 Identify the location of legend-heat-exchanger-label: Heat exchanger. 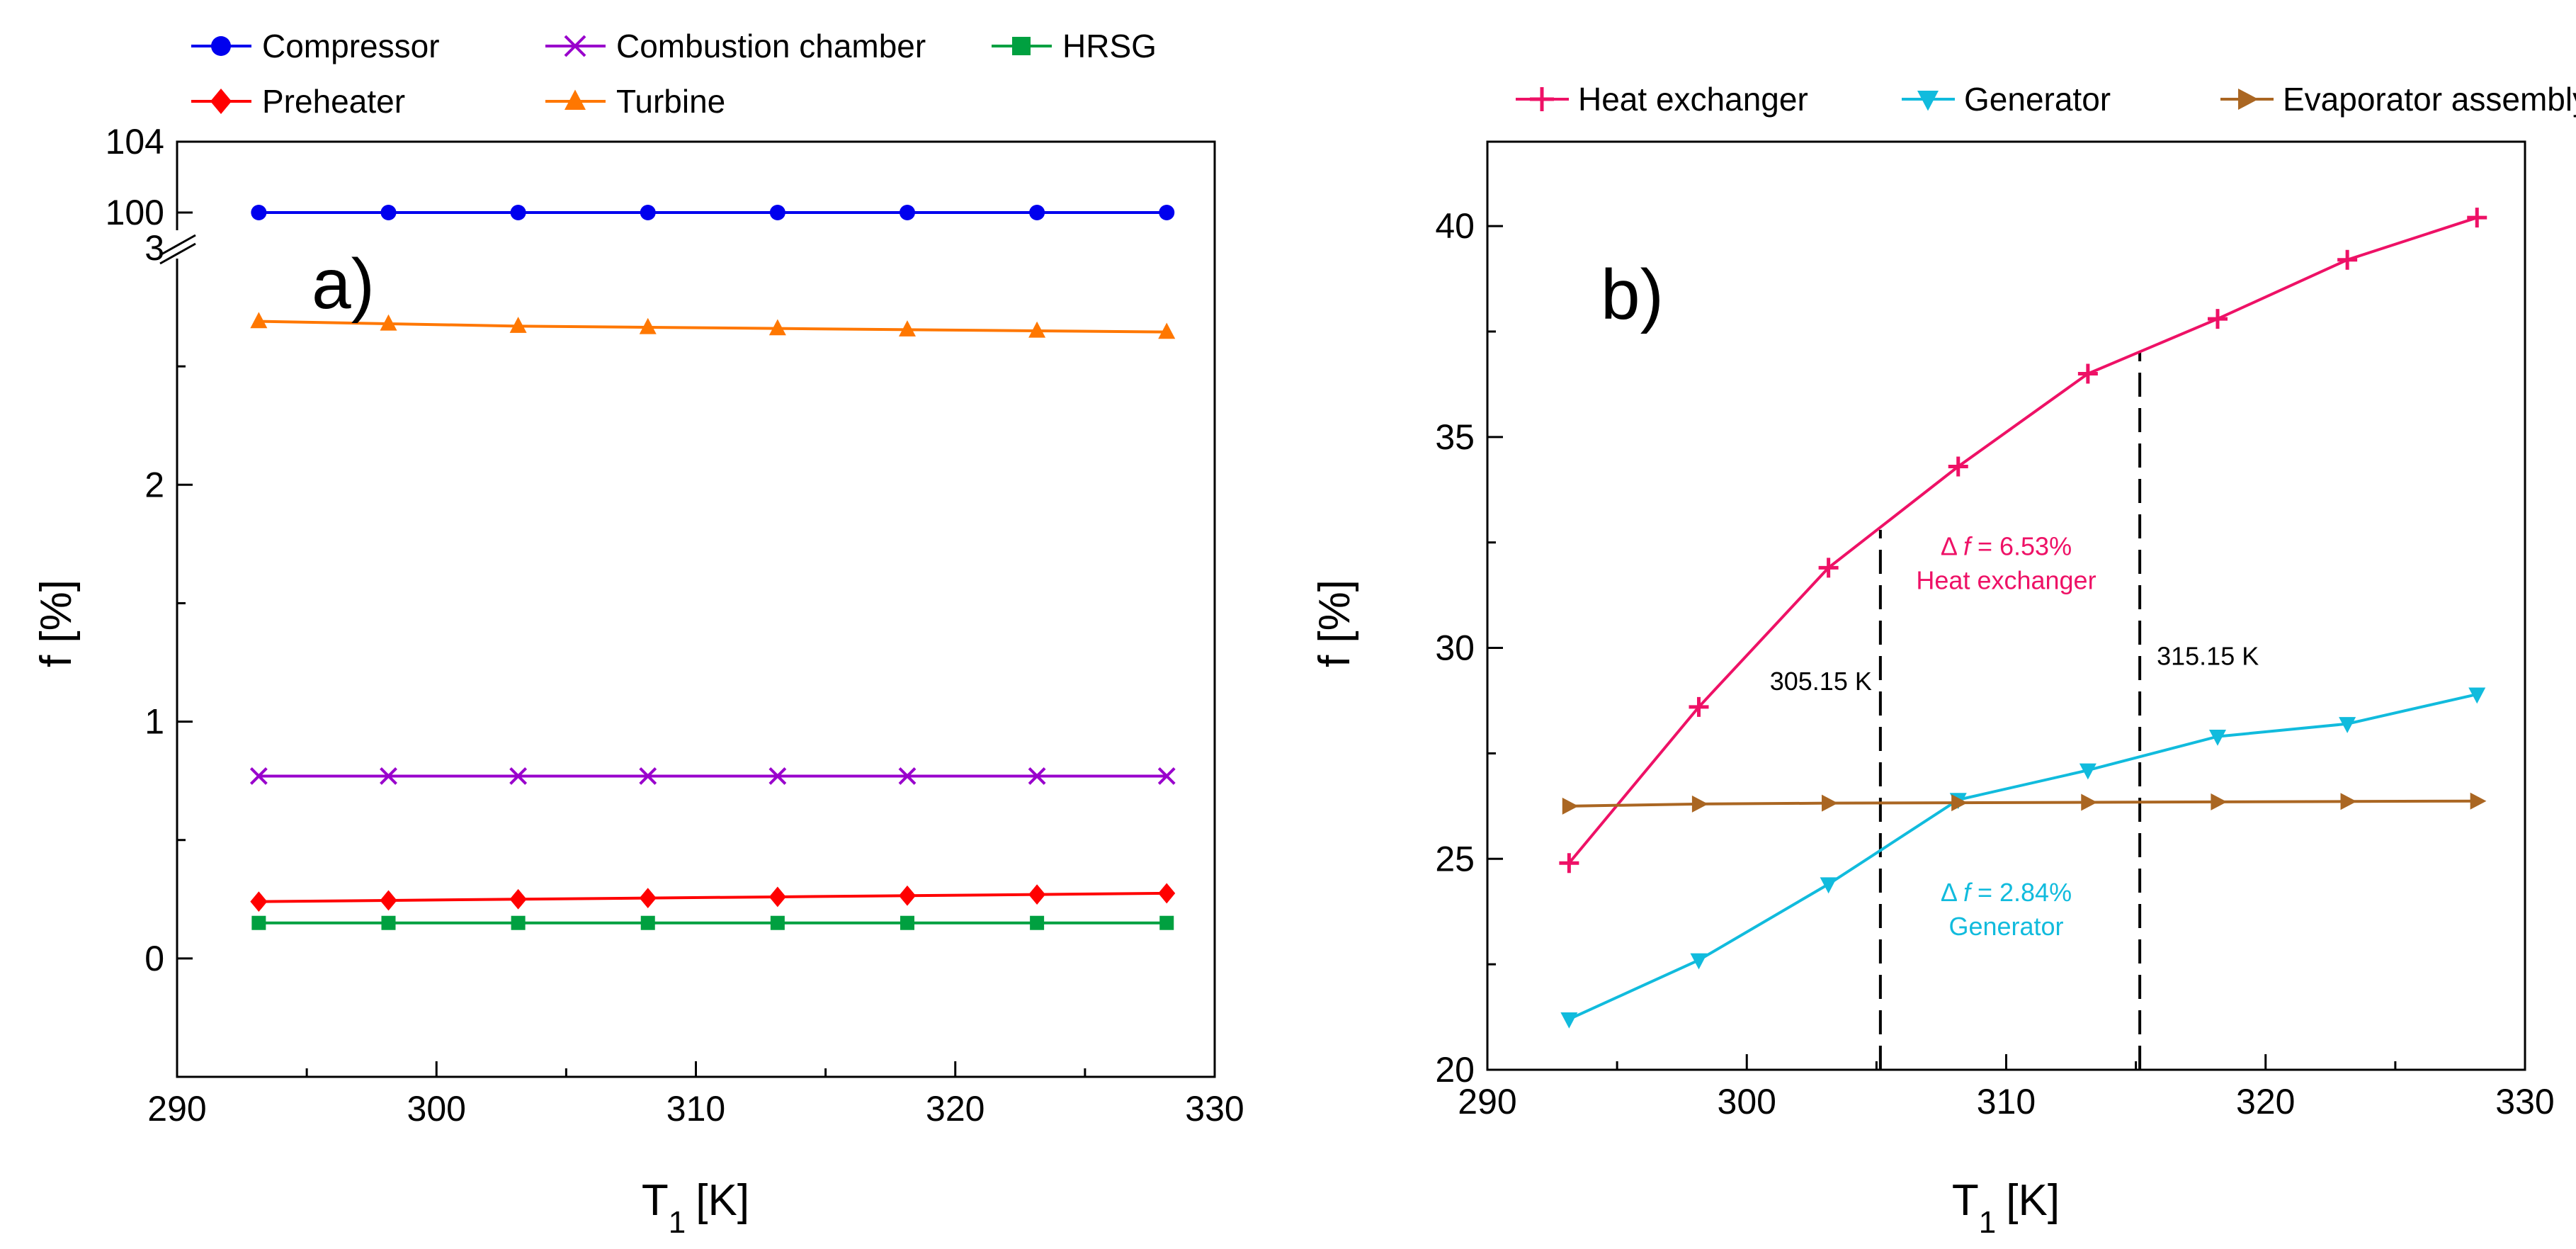
(1693, 99).